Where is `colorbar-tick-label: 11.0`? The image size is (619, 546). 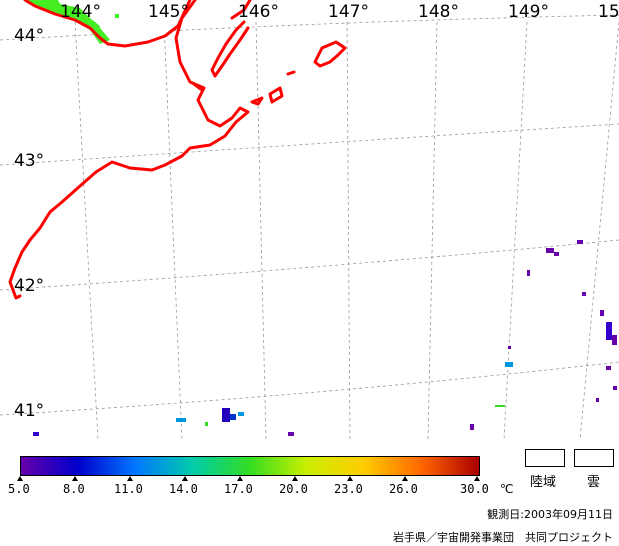
colorbar-tick-label: 11.0 is located at coordinates (128, 489).